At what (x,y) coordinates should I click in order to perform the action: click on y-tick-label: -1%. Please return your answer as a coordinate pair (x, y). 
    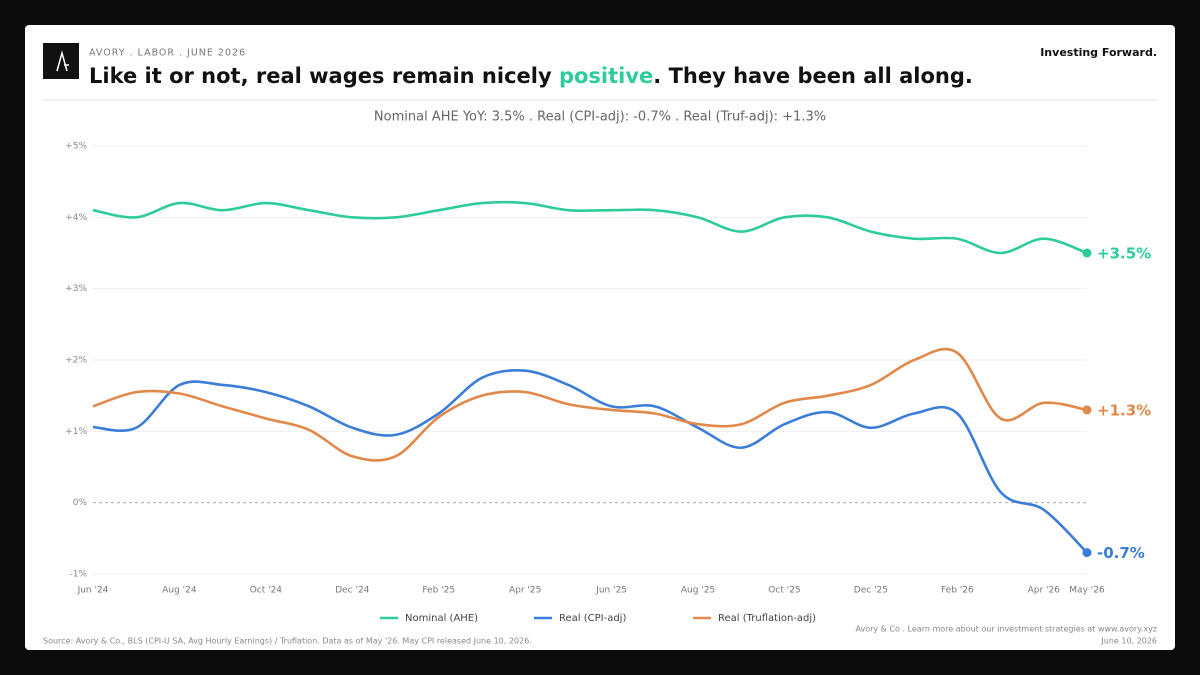
    Looking at the image, I should click on (78, 575).